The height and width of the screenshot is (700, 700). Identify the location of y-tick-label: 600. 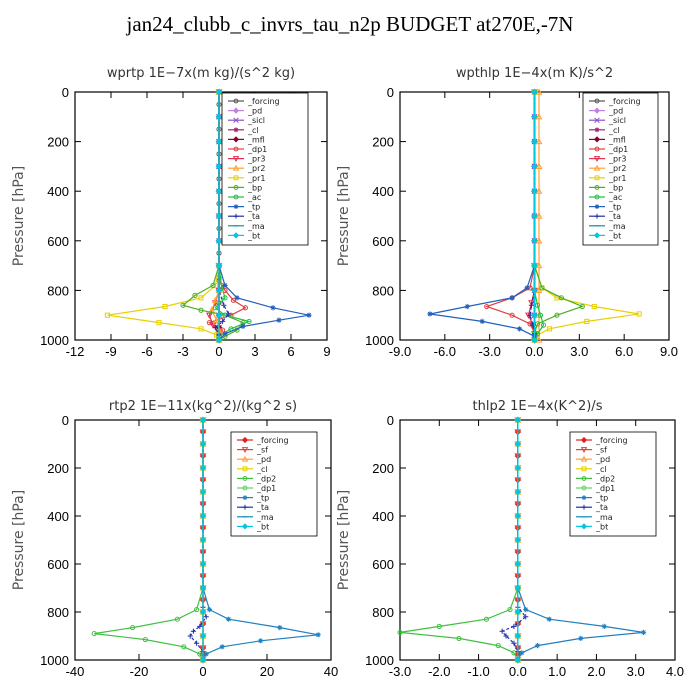
(383, 564).